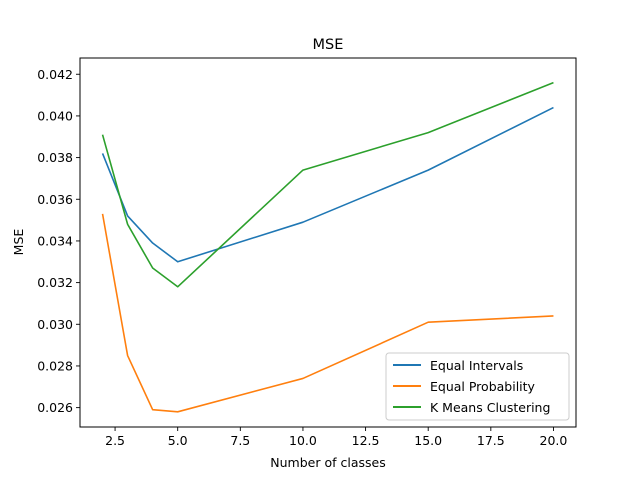 The width and height of the screenshot is (640, 480). I want to click on x-tick-label: 2.5, so click(115, 440).